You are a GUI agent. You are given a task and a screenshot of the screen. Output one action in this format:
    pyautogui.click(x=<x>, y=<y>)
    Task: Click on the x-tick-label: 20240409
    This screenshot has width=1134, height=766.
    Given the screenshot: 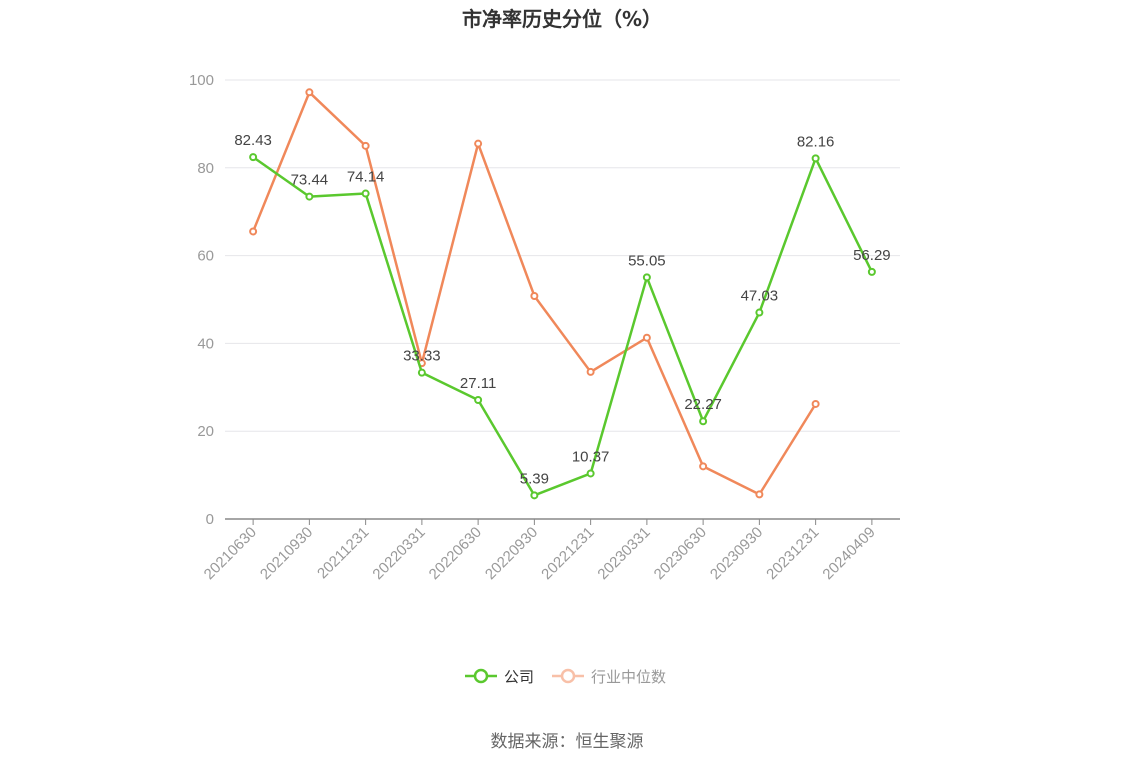 What is the action you would take?
    pyautogui.click(x=848, y=553)
    